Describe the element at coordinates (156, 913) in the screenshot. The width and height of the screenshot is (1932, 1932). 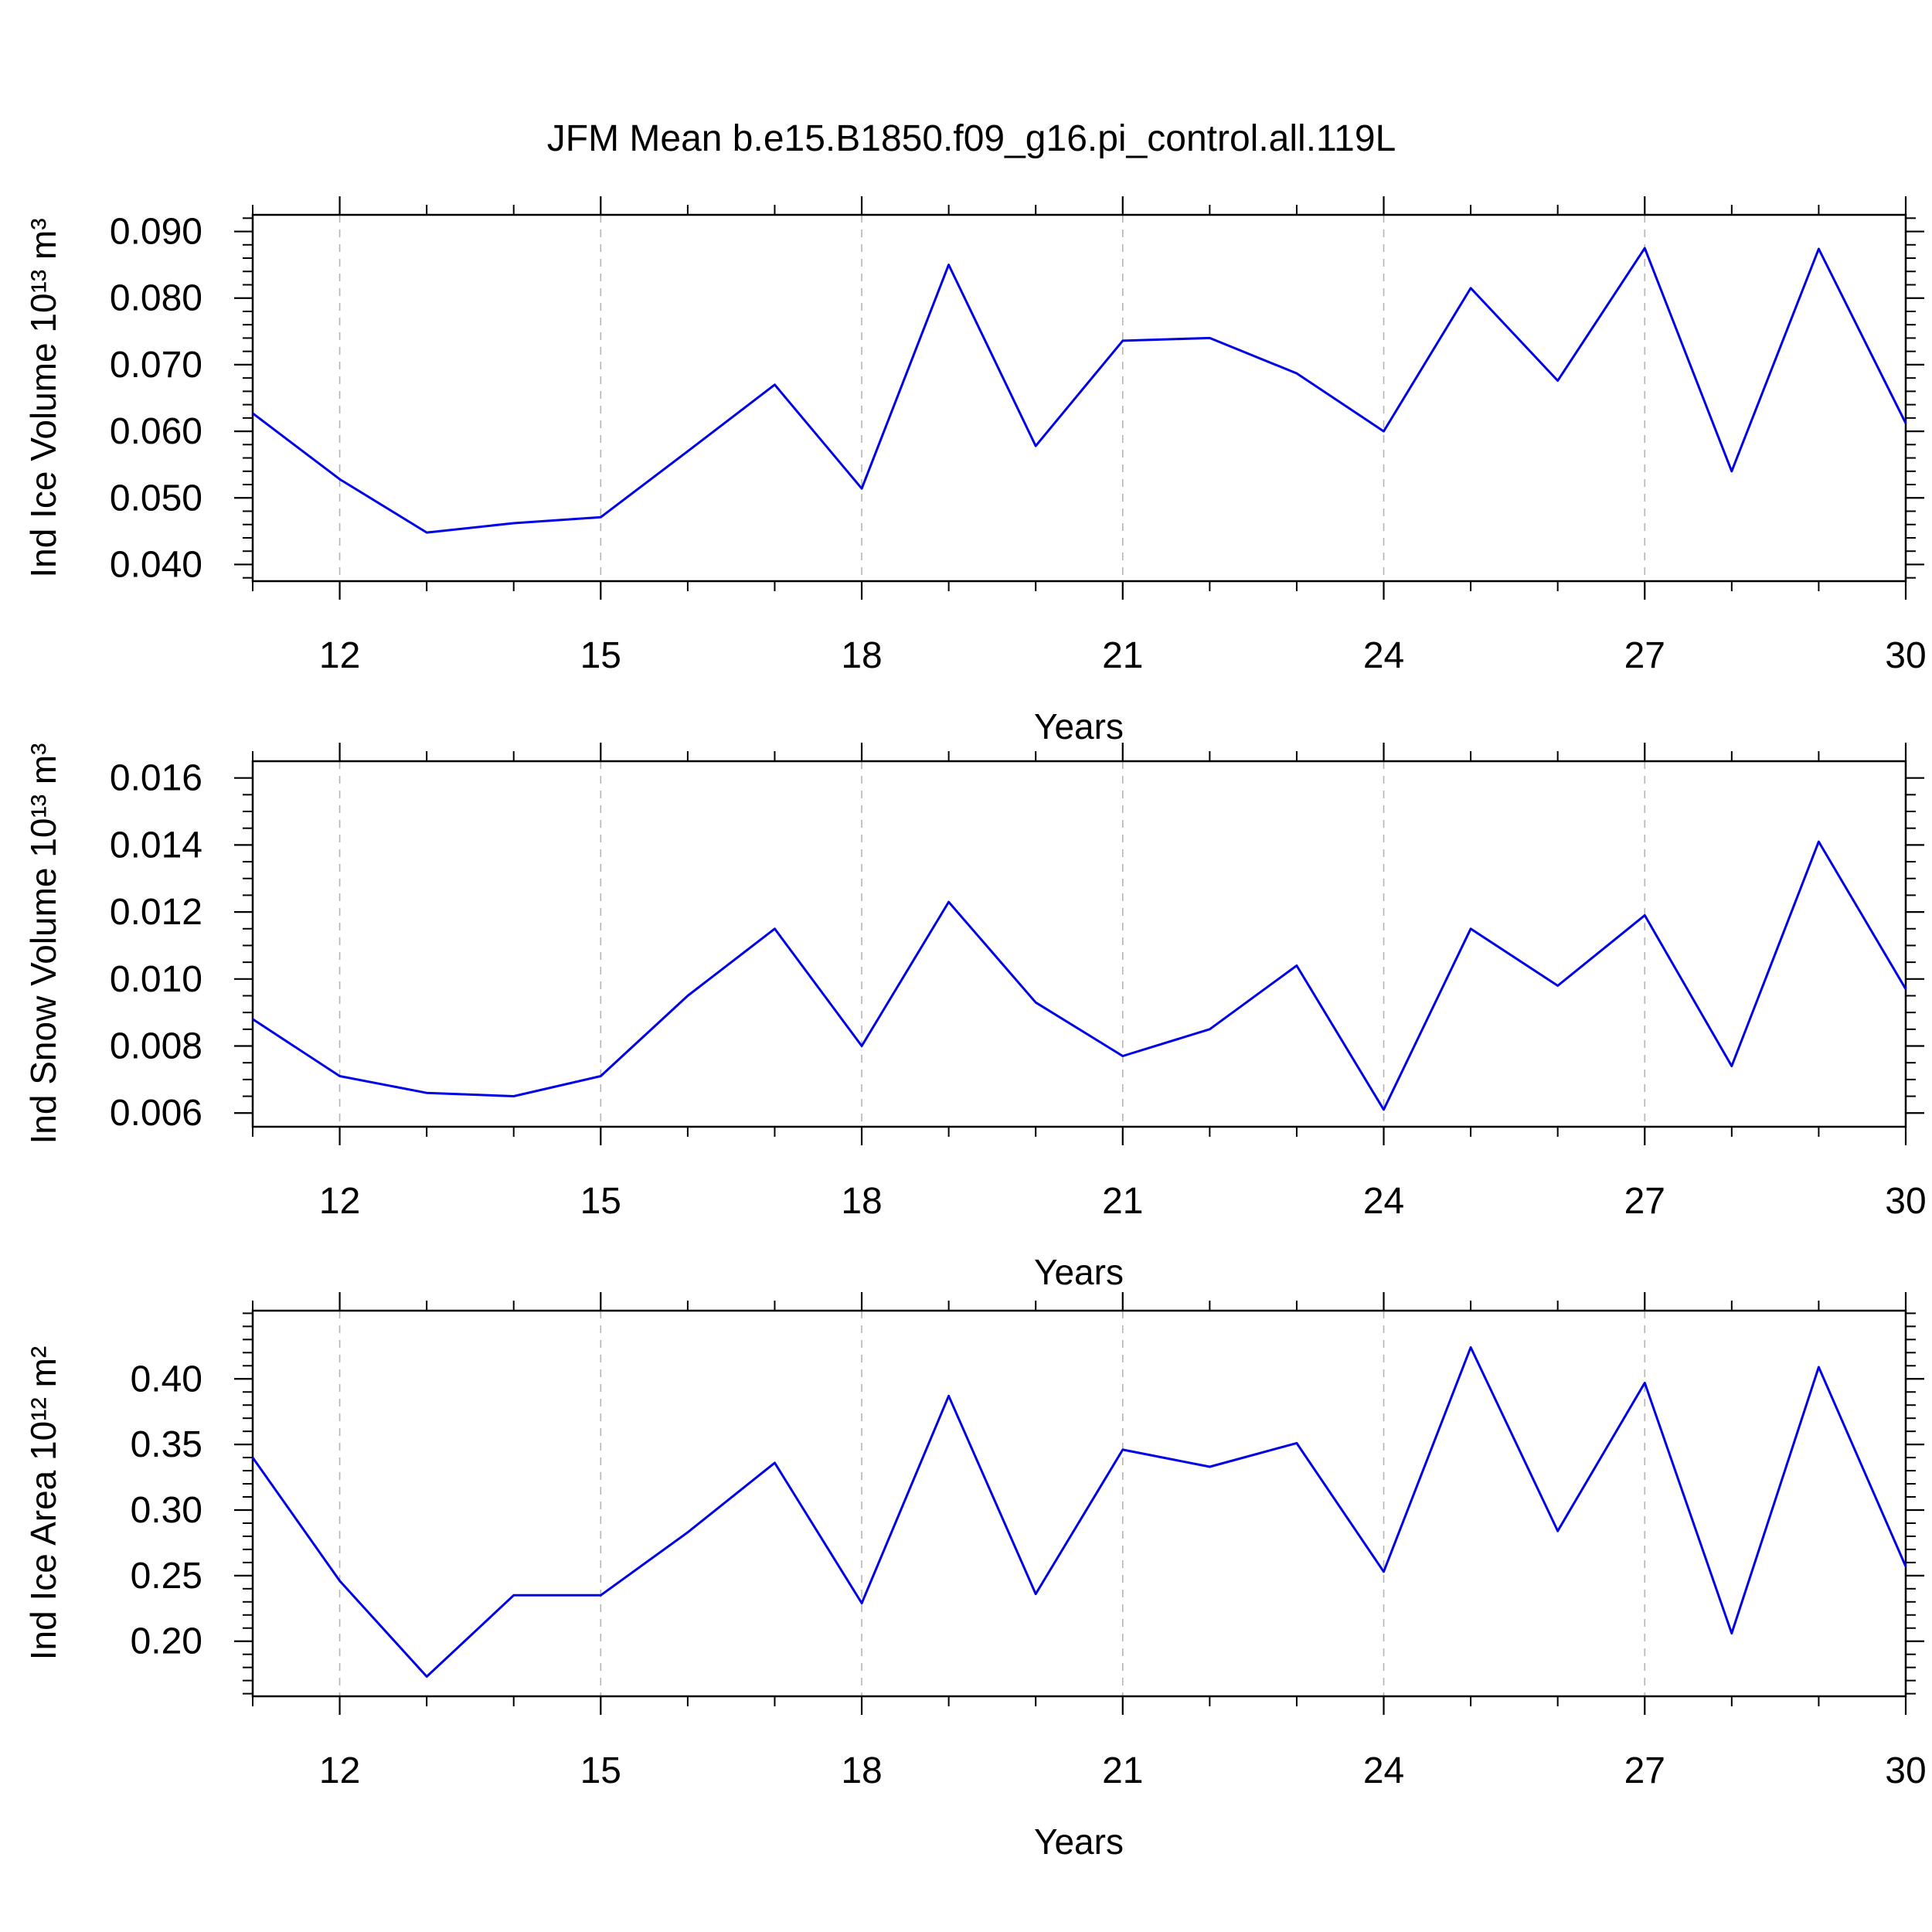
I see `y-tick-label: 0.012` at that location.